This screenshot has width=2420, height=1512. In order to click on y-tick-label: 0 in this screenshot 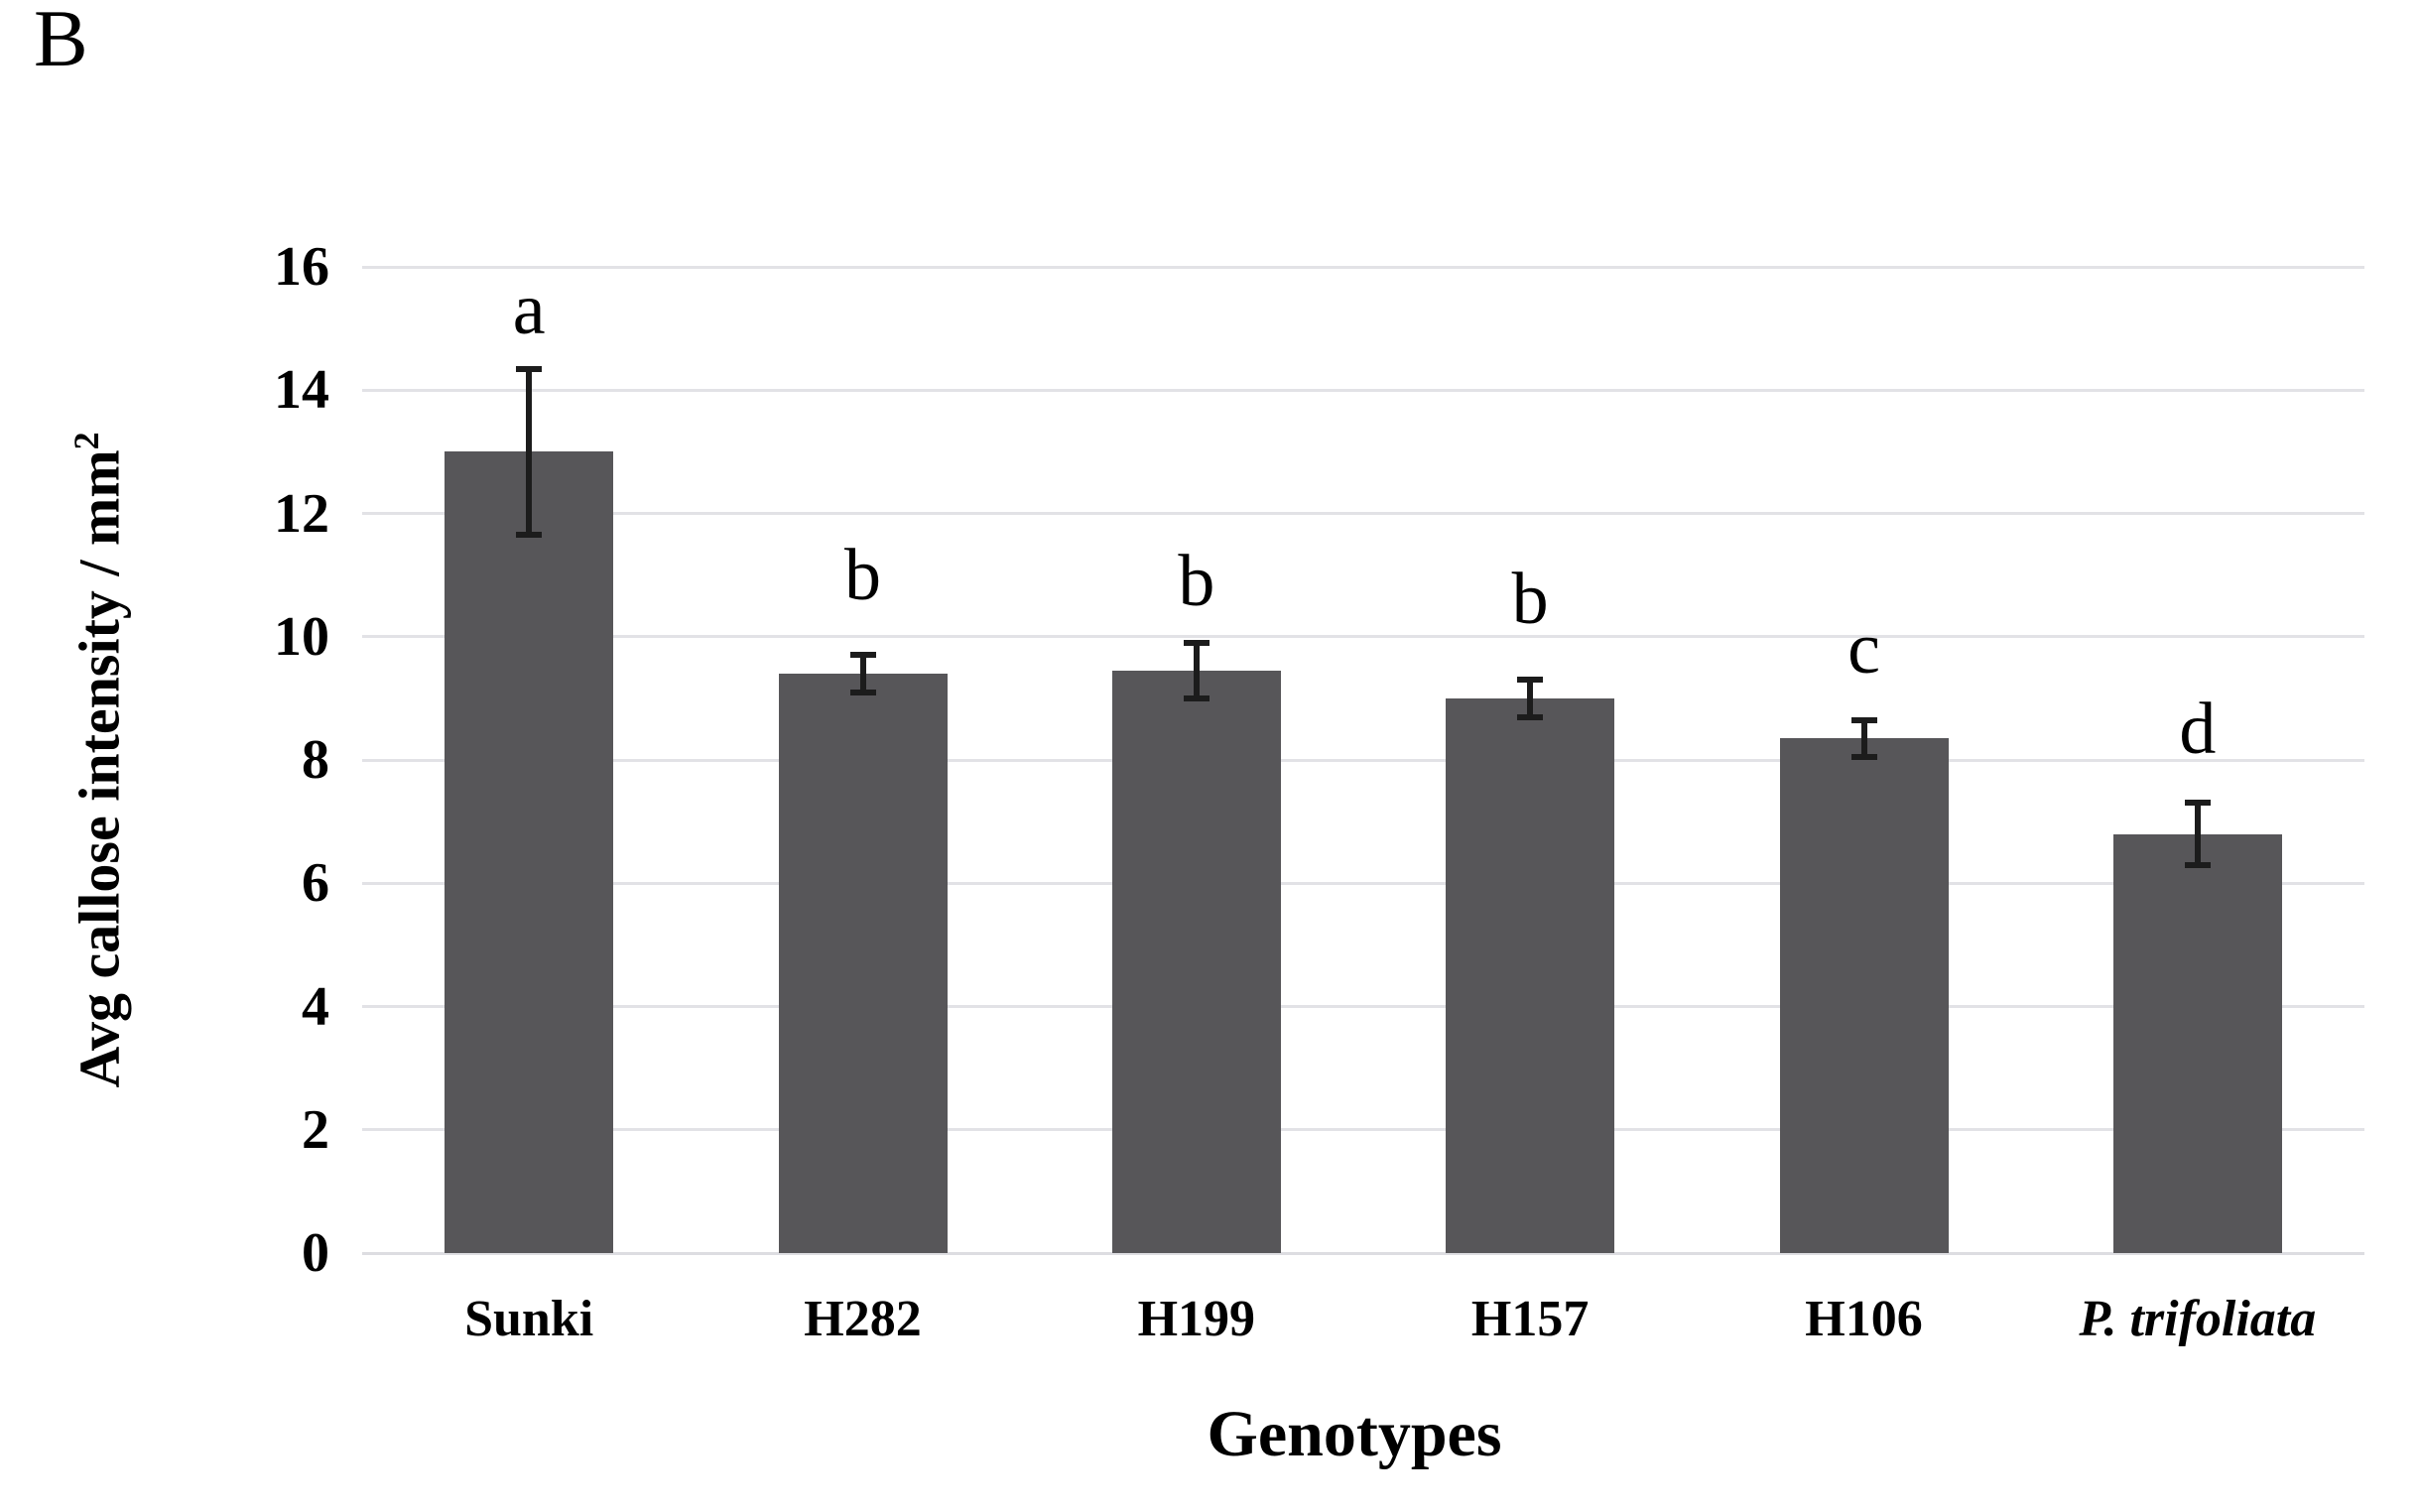, I will do `click(315, 1253)`.